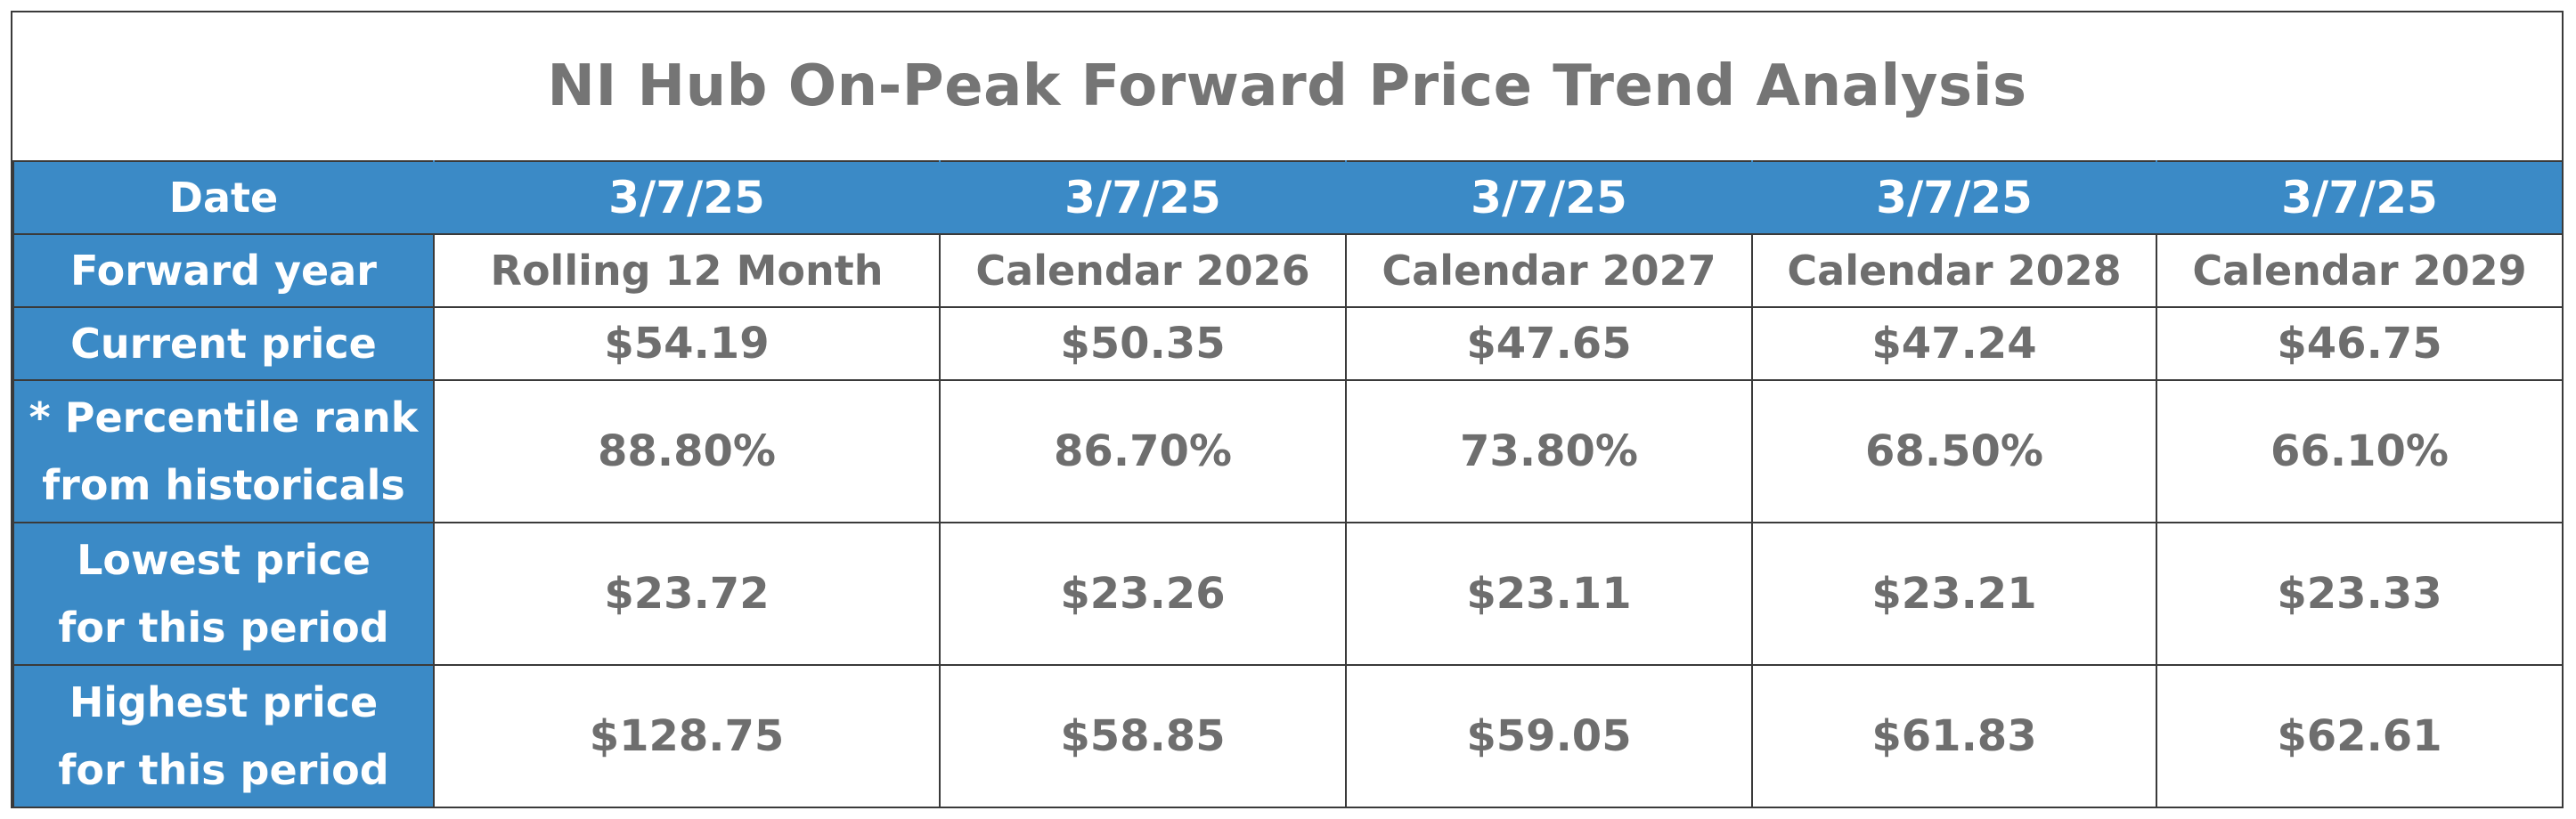 The height and width of the screenshot is (819, 2576). I want to click on row-header-lowest-price: Lowest price for this period, so click(224, 594).